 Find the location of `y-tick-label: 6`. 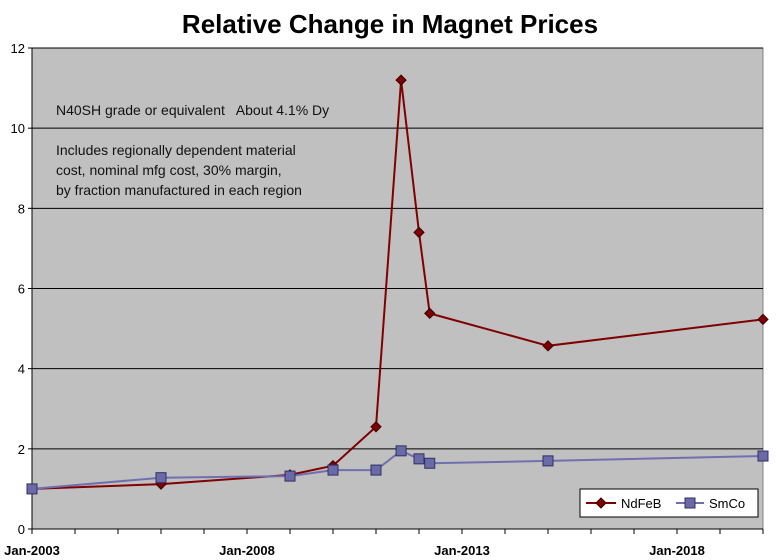

y-tick-label: 6 is located at coordinates (21, 289).